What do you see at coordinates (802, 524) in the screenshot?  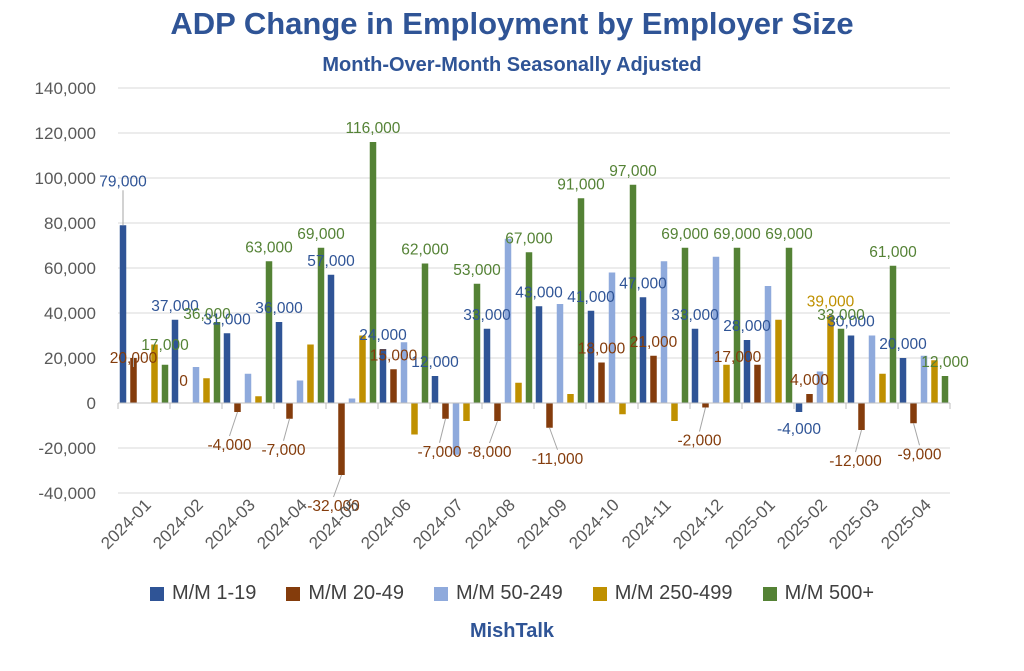 I see `x-tick-label: 2025-02` at bounding box center [802, 524].